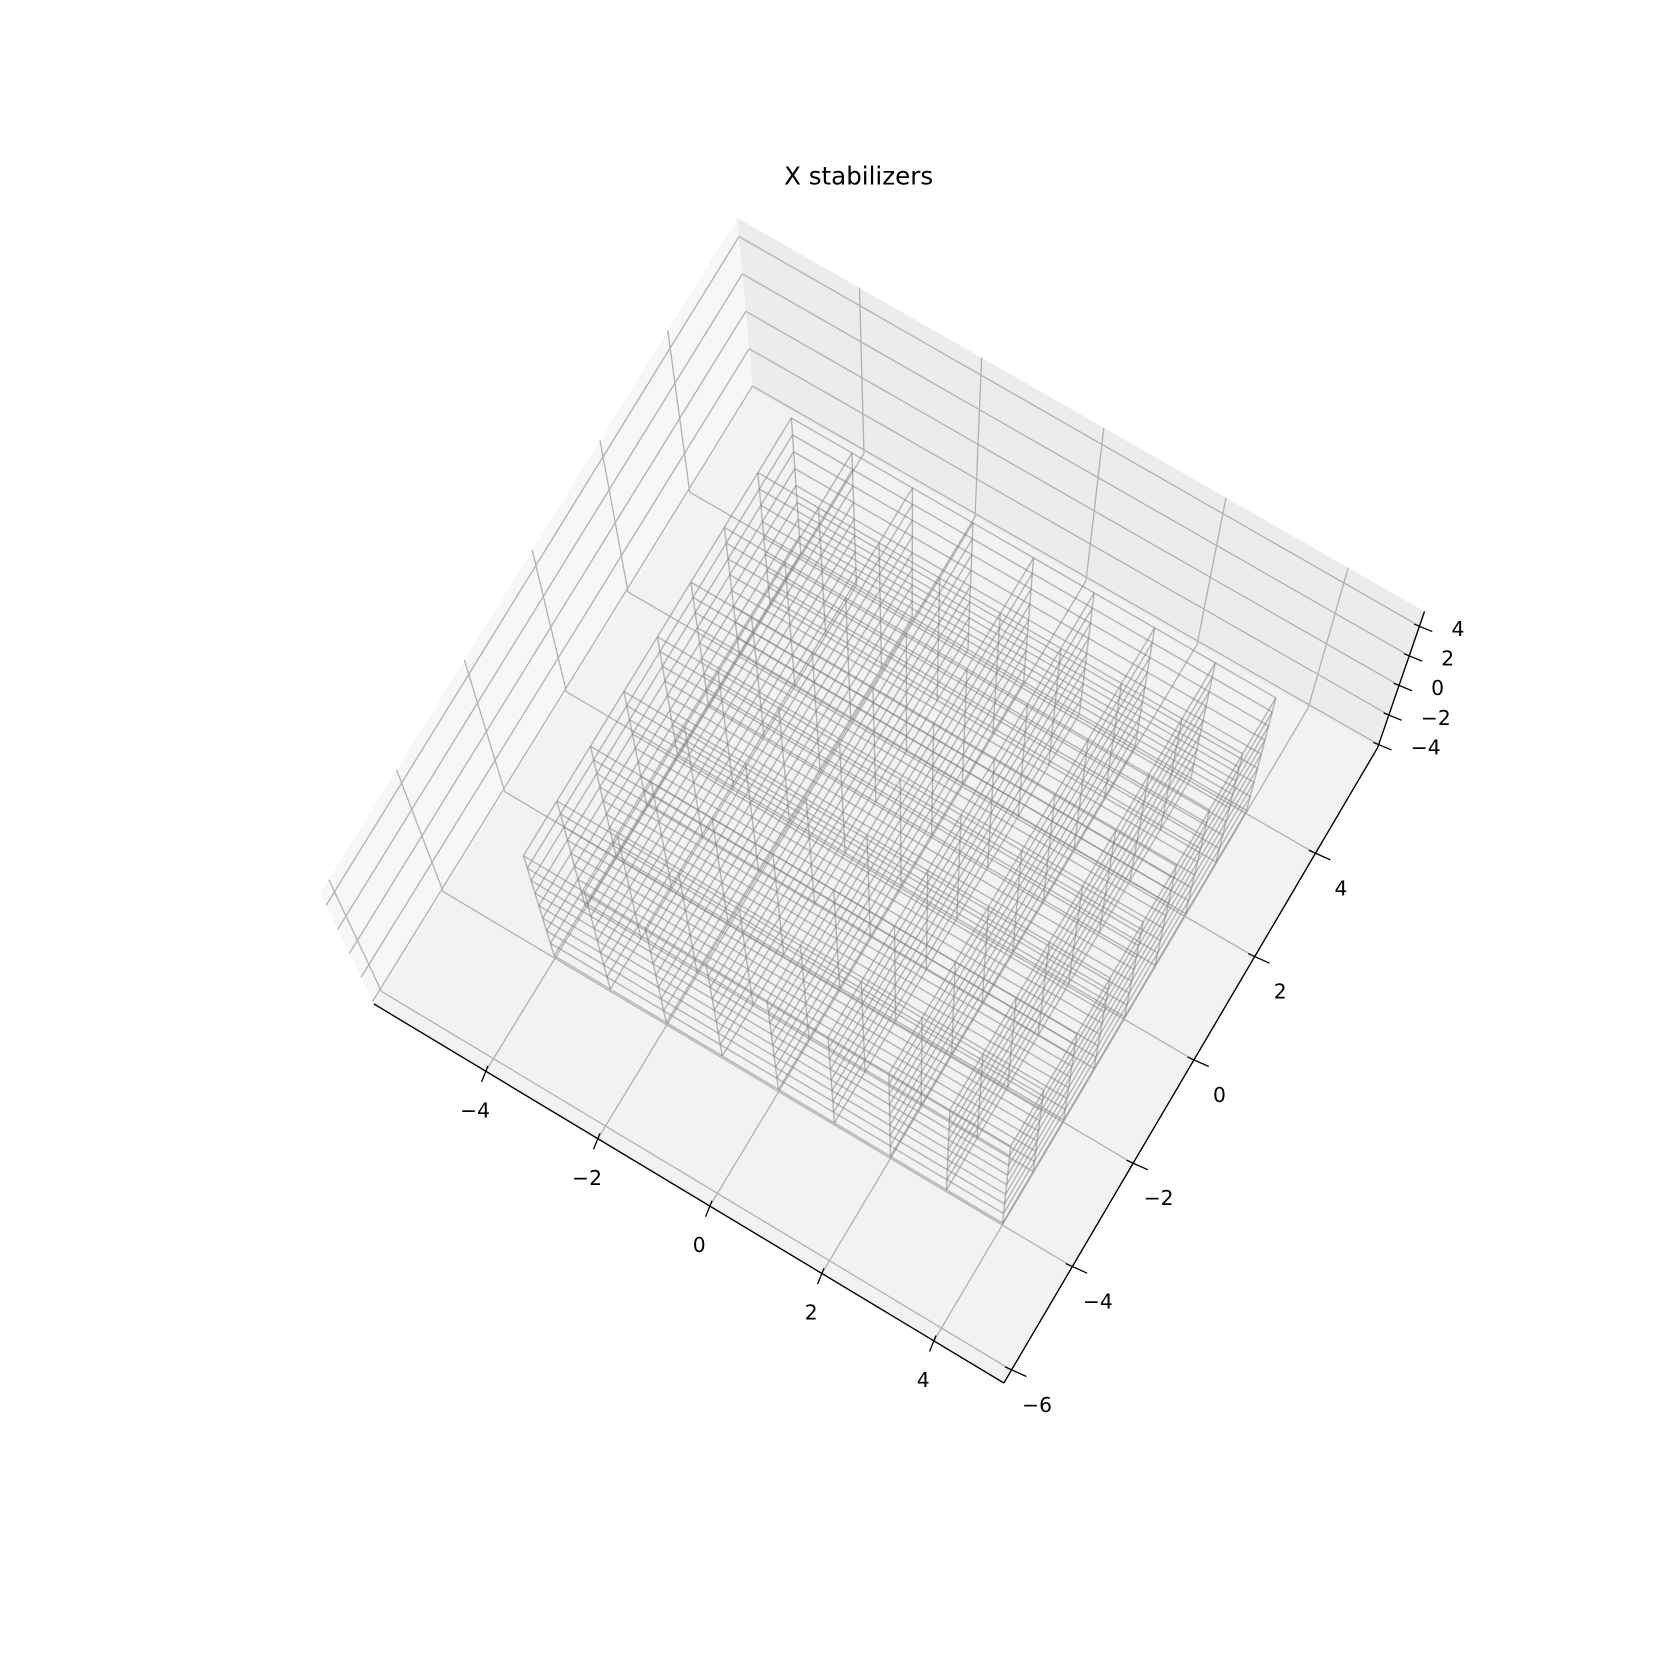 Image resolution: width=1666 pixels, height=1666 pixels. Describe the element at coordinates (1219, 1095) in the screenshot. I see `y-tick-label: 0` at that location.